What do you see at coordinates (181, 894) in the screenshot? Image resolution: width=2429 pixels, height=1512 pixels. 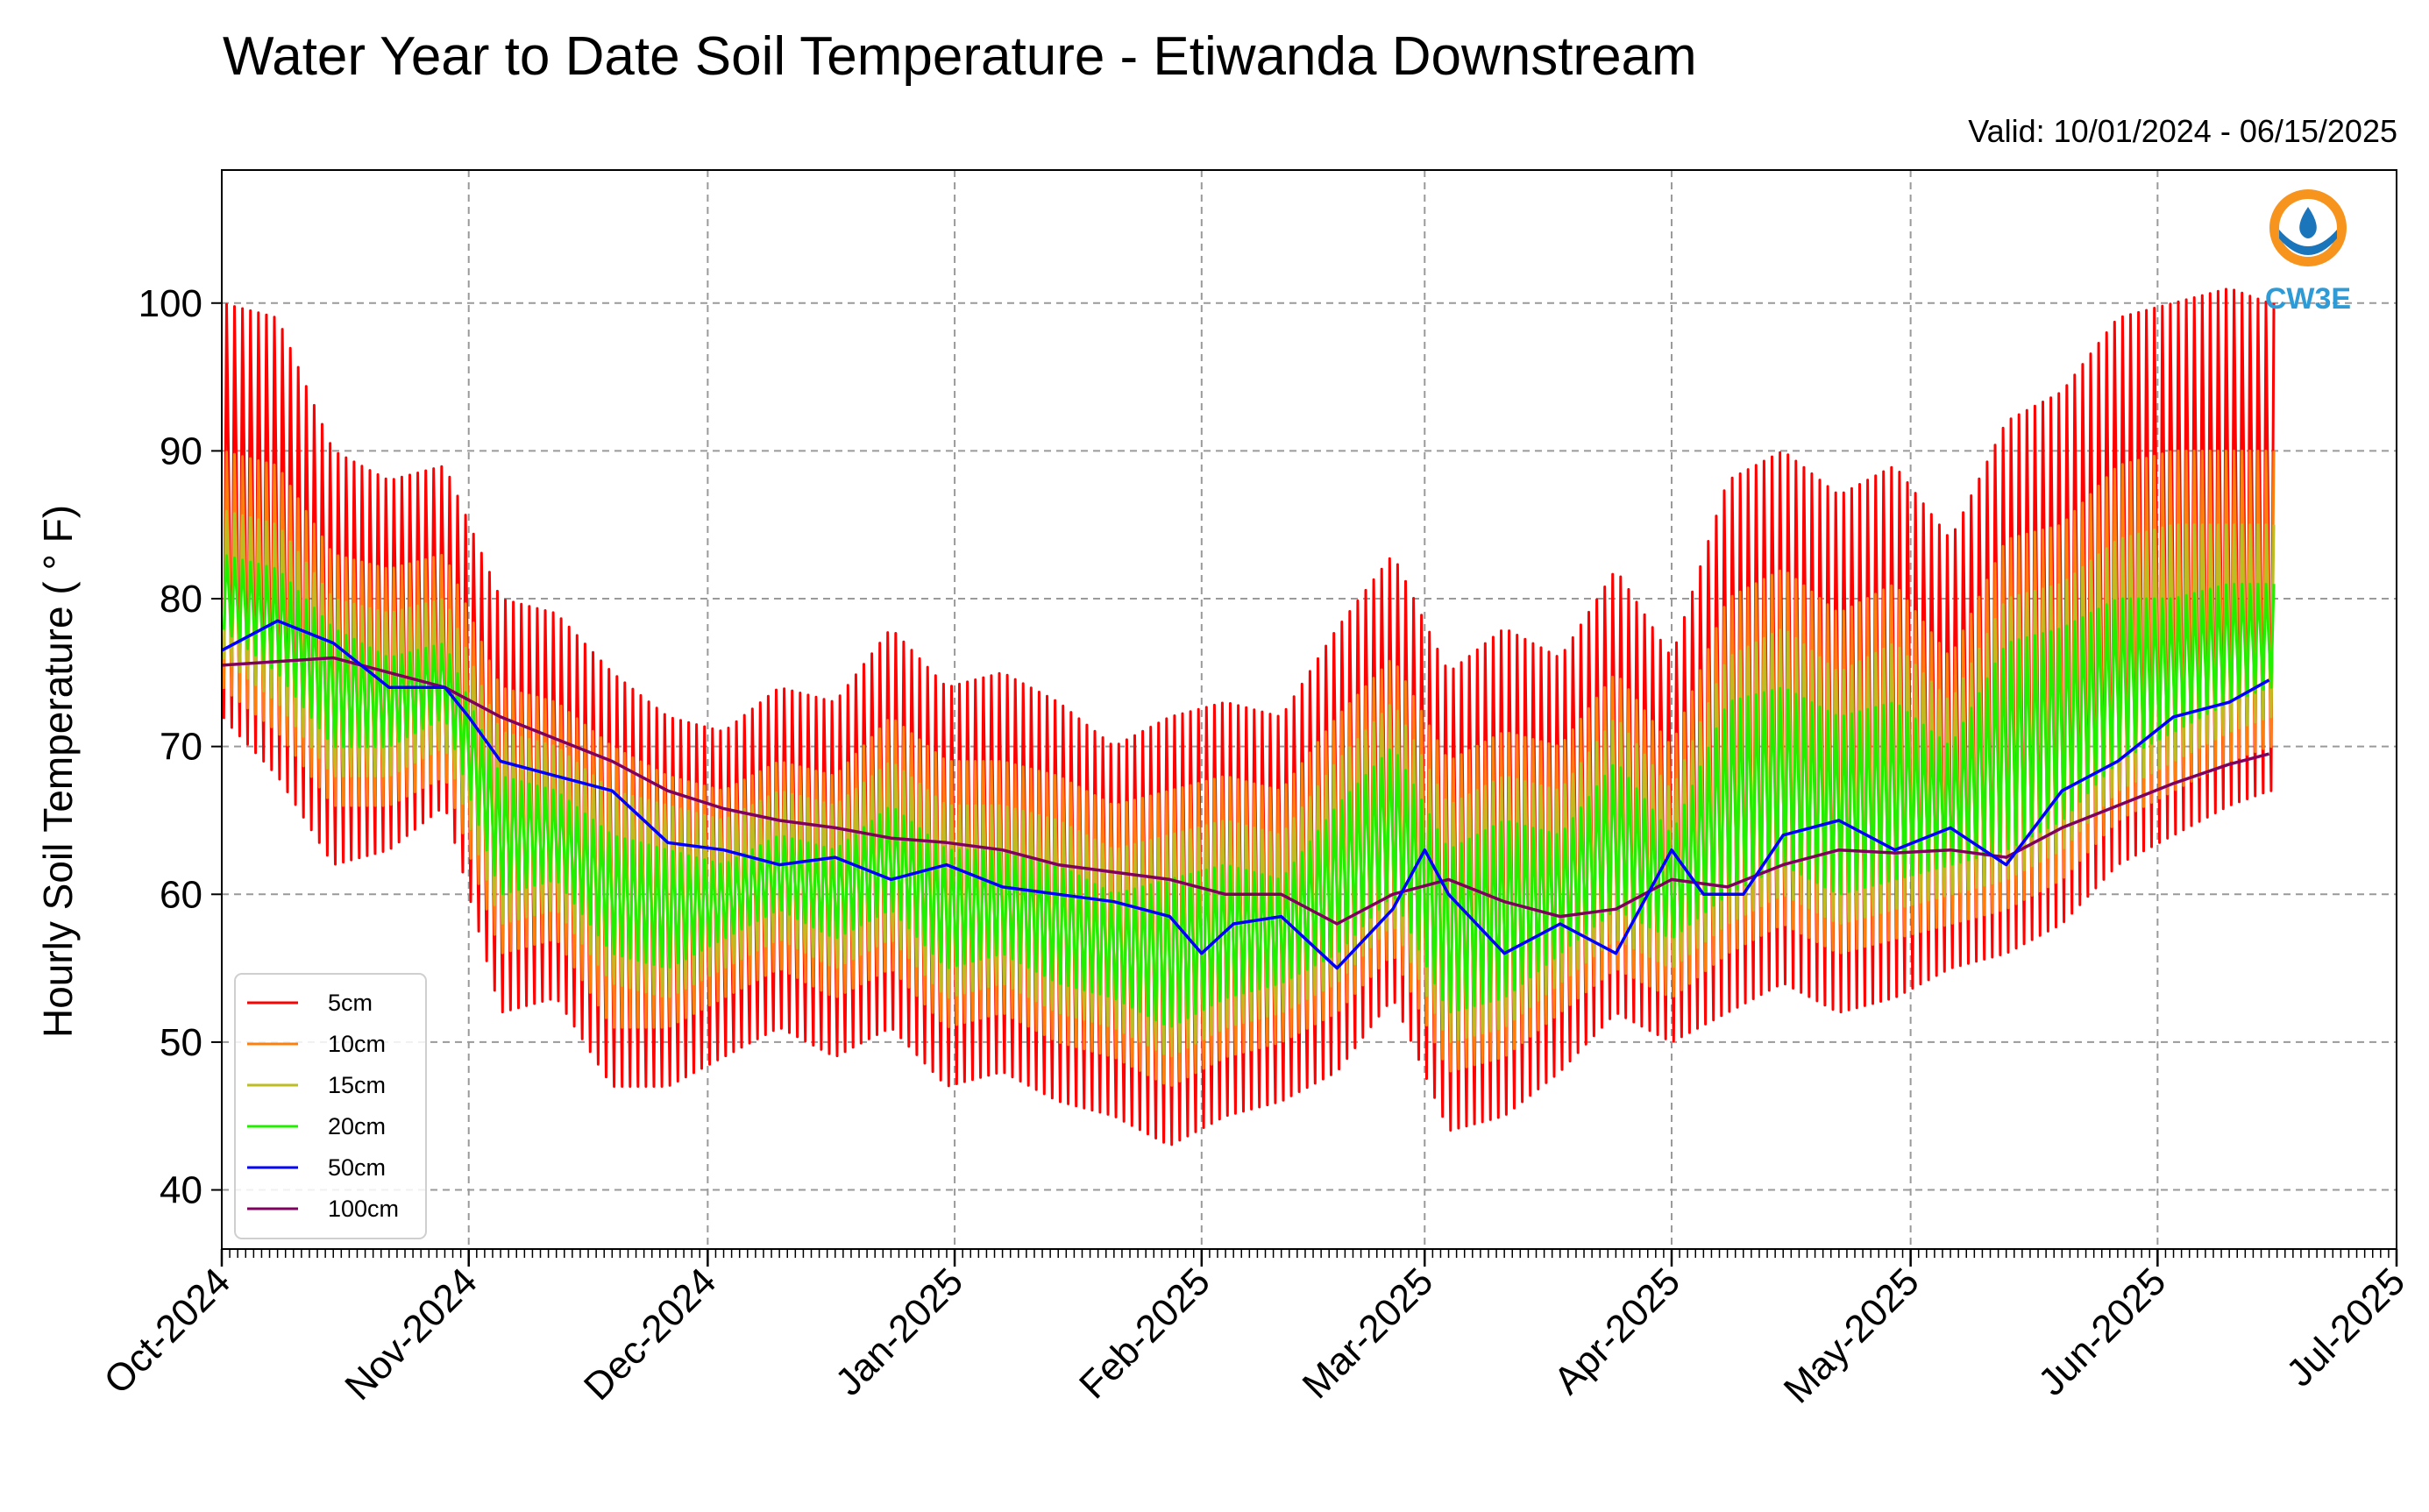 I see `y-tick-label: 60` at bounding box center [181, 894].